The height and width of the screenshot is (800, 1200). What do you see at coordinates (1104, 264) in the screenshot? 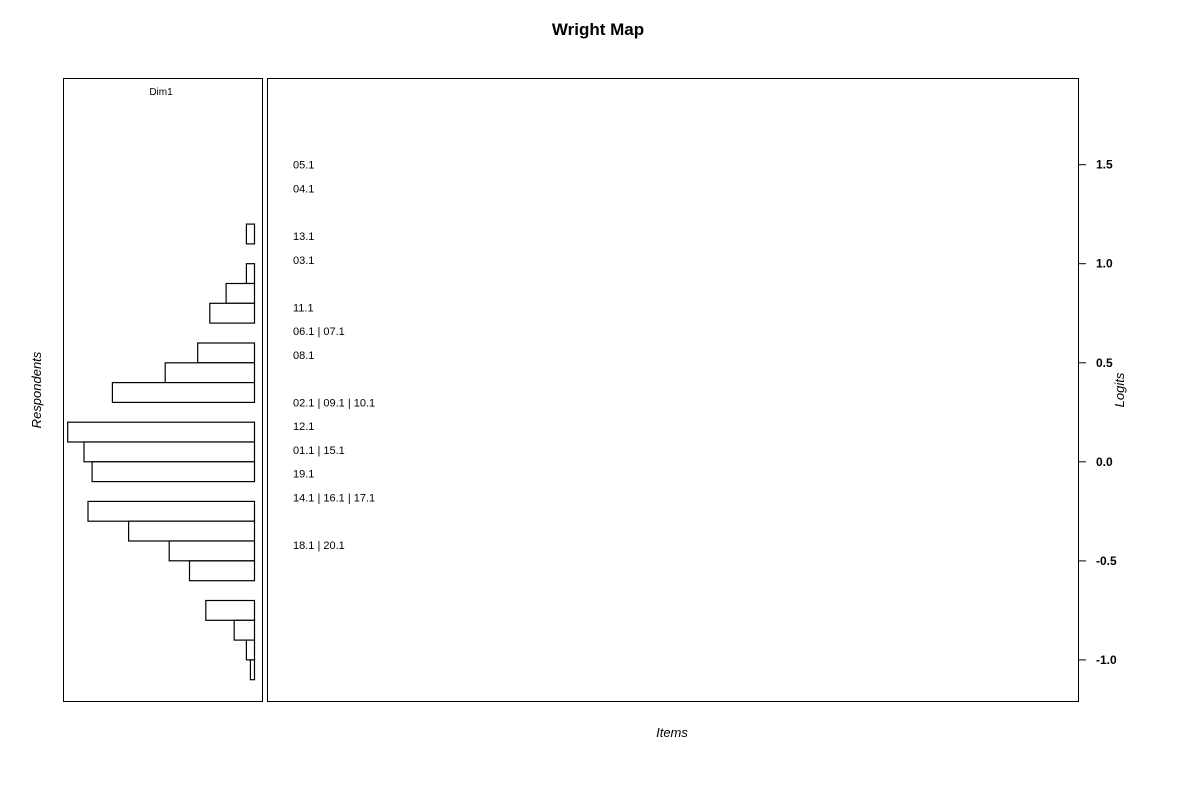
I see `y-tick-label: 1.0` at bounding box center [1104, 264].